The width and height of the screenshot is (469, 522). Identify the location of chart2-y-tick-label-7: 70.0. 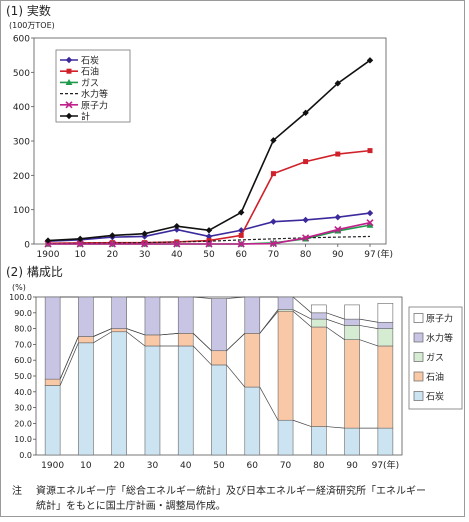
(23, 344).